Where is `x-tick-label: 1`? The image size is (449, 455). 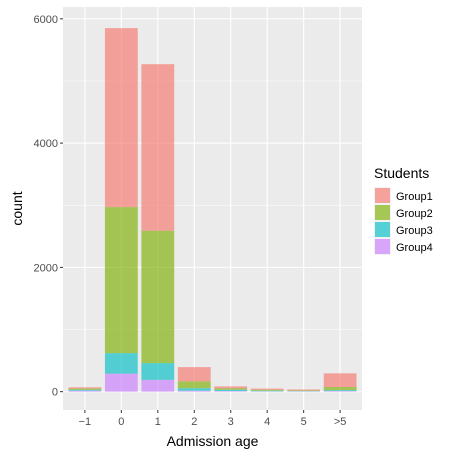
x-tick-label: 1 is located at coordinates (158, 422).